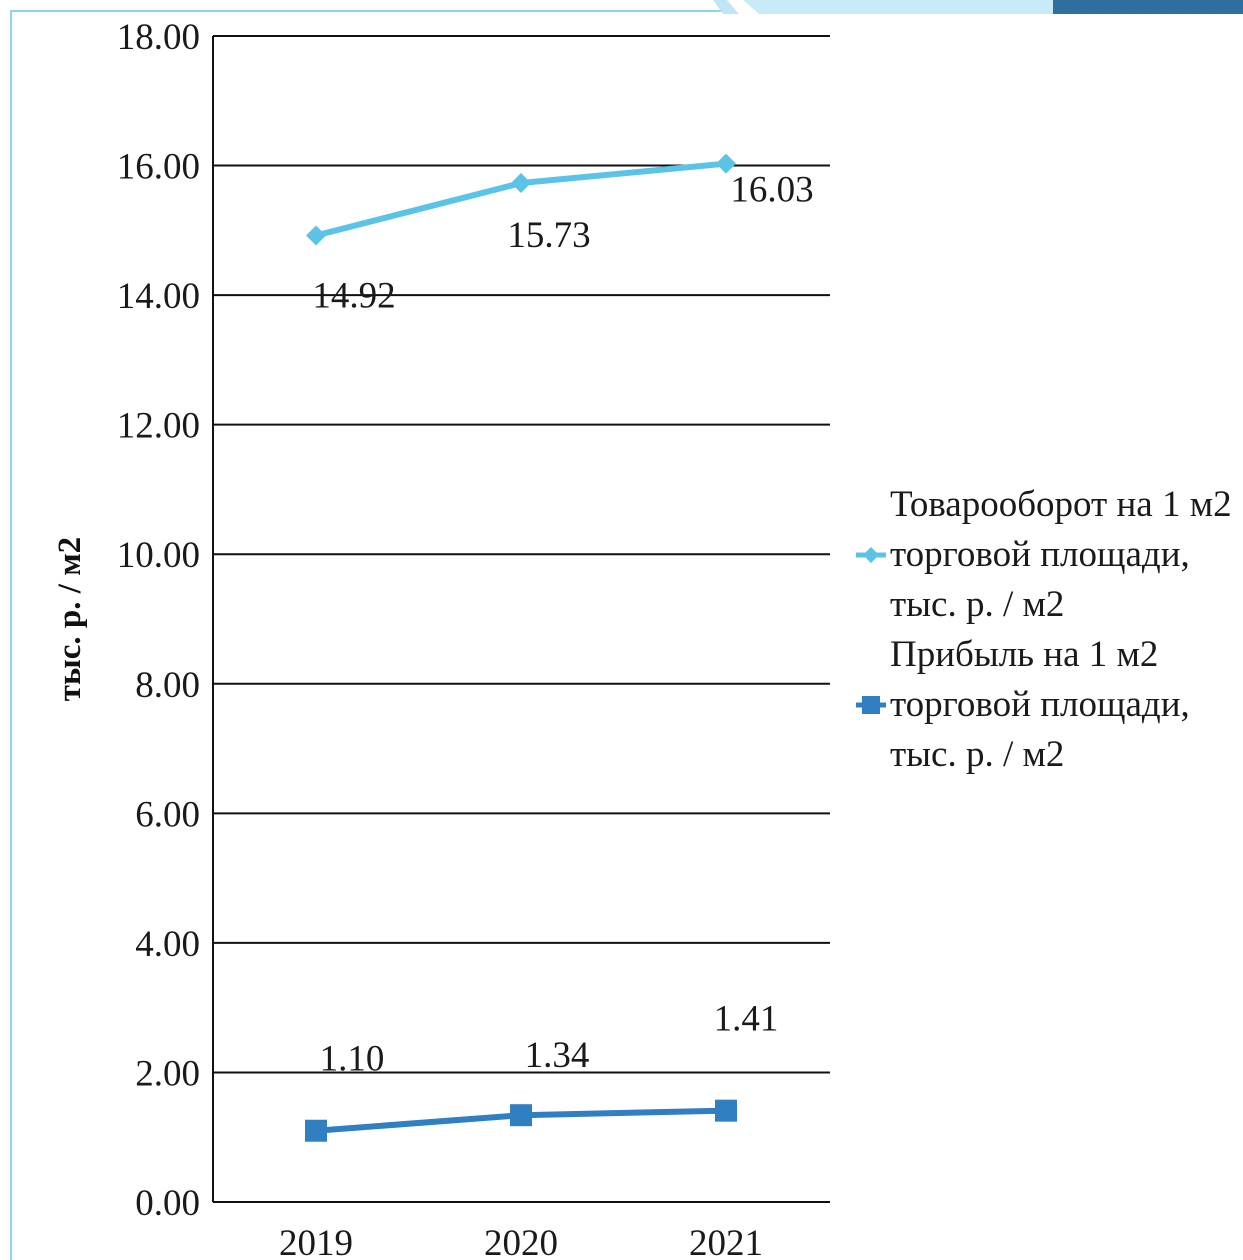  Describe the element at coordinates (167, 685) in the screenshot. I see `y-tick-label: 8.00` at that location.